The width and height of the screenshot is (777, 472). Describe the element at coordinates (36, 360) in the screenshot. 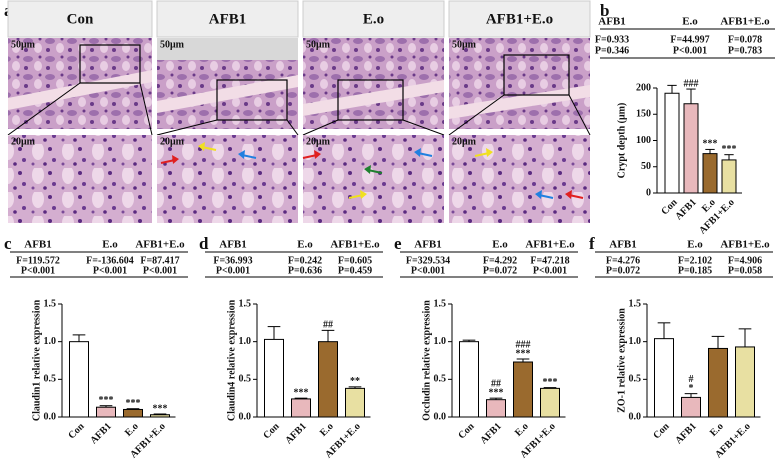

I see `y-axis-label: Claudin1 relative expression` at that location.